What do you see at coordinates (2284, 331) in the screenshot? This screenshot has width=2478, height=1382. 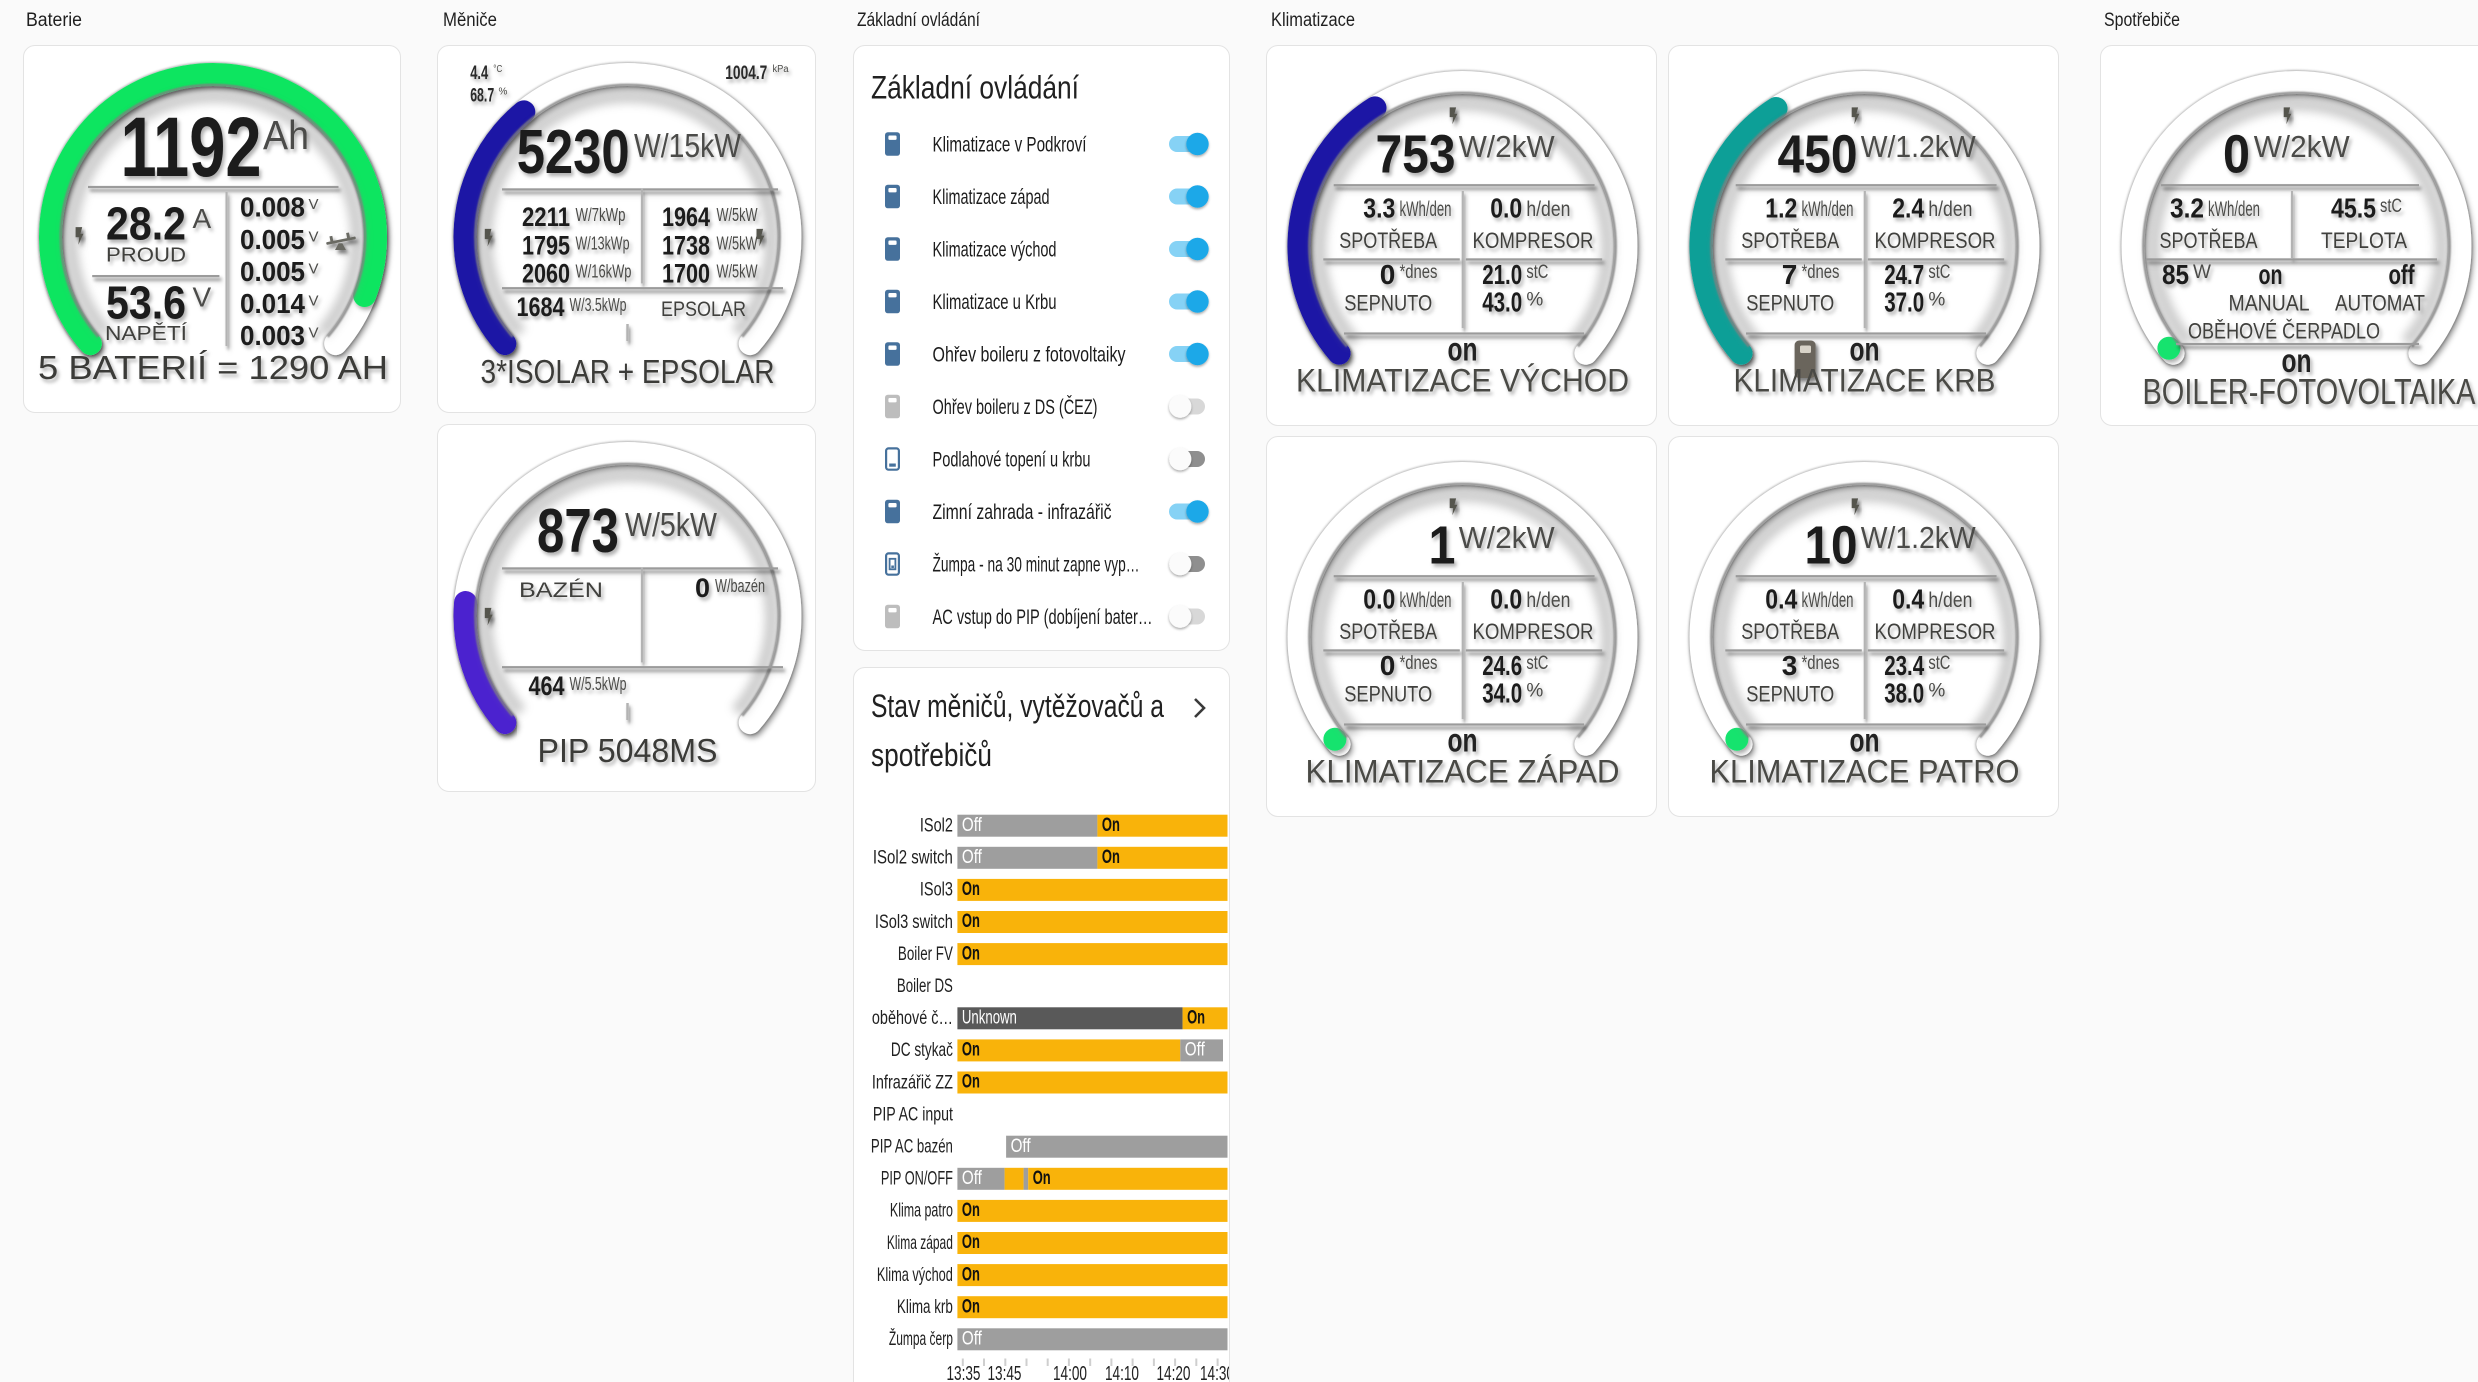 I see `svg-text: OBĚHOVÉ ČERPADLO` at bounding box center [2284, 331].